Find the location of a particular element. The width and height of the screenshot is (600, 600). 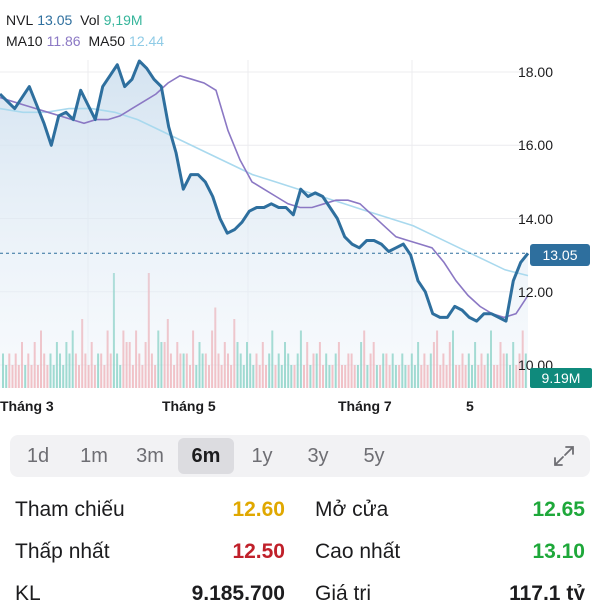

tab-1y: 1y is located at coordinates (262, 455).